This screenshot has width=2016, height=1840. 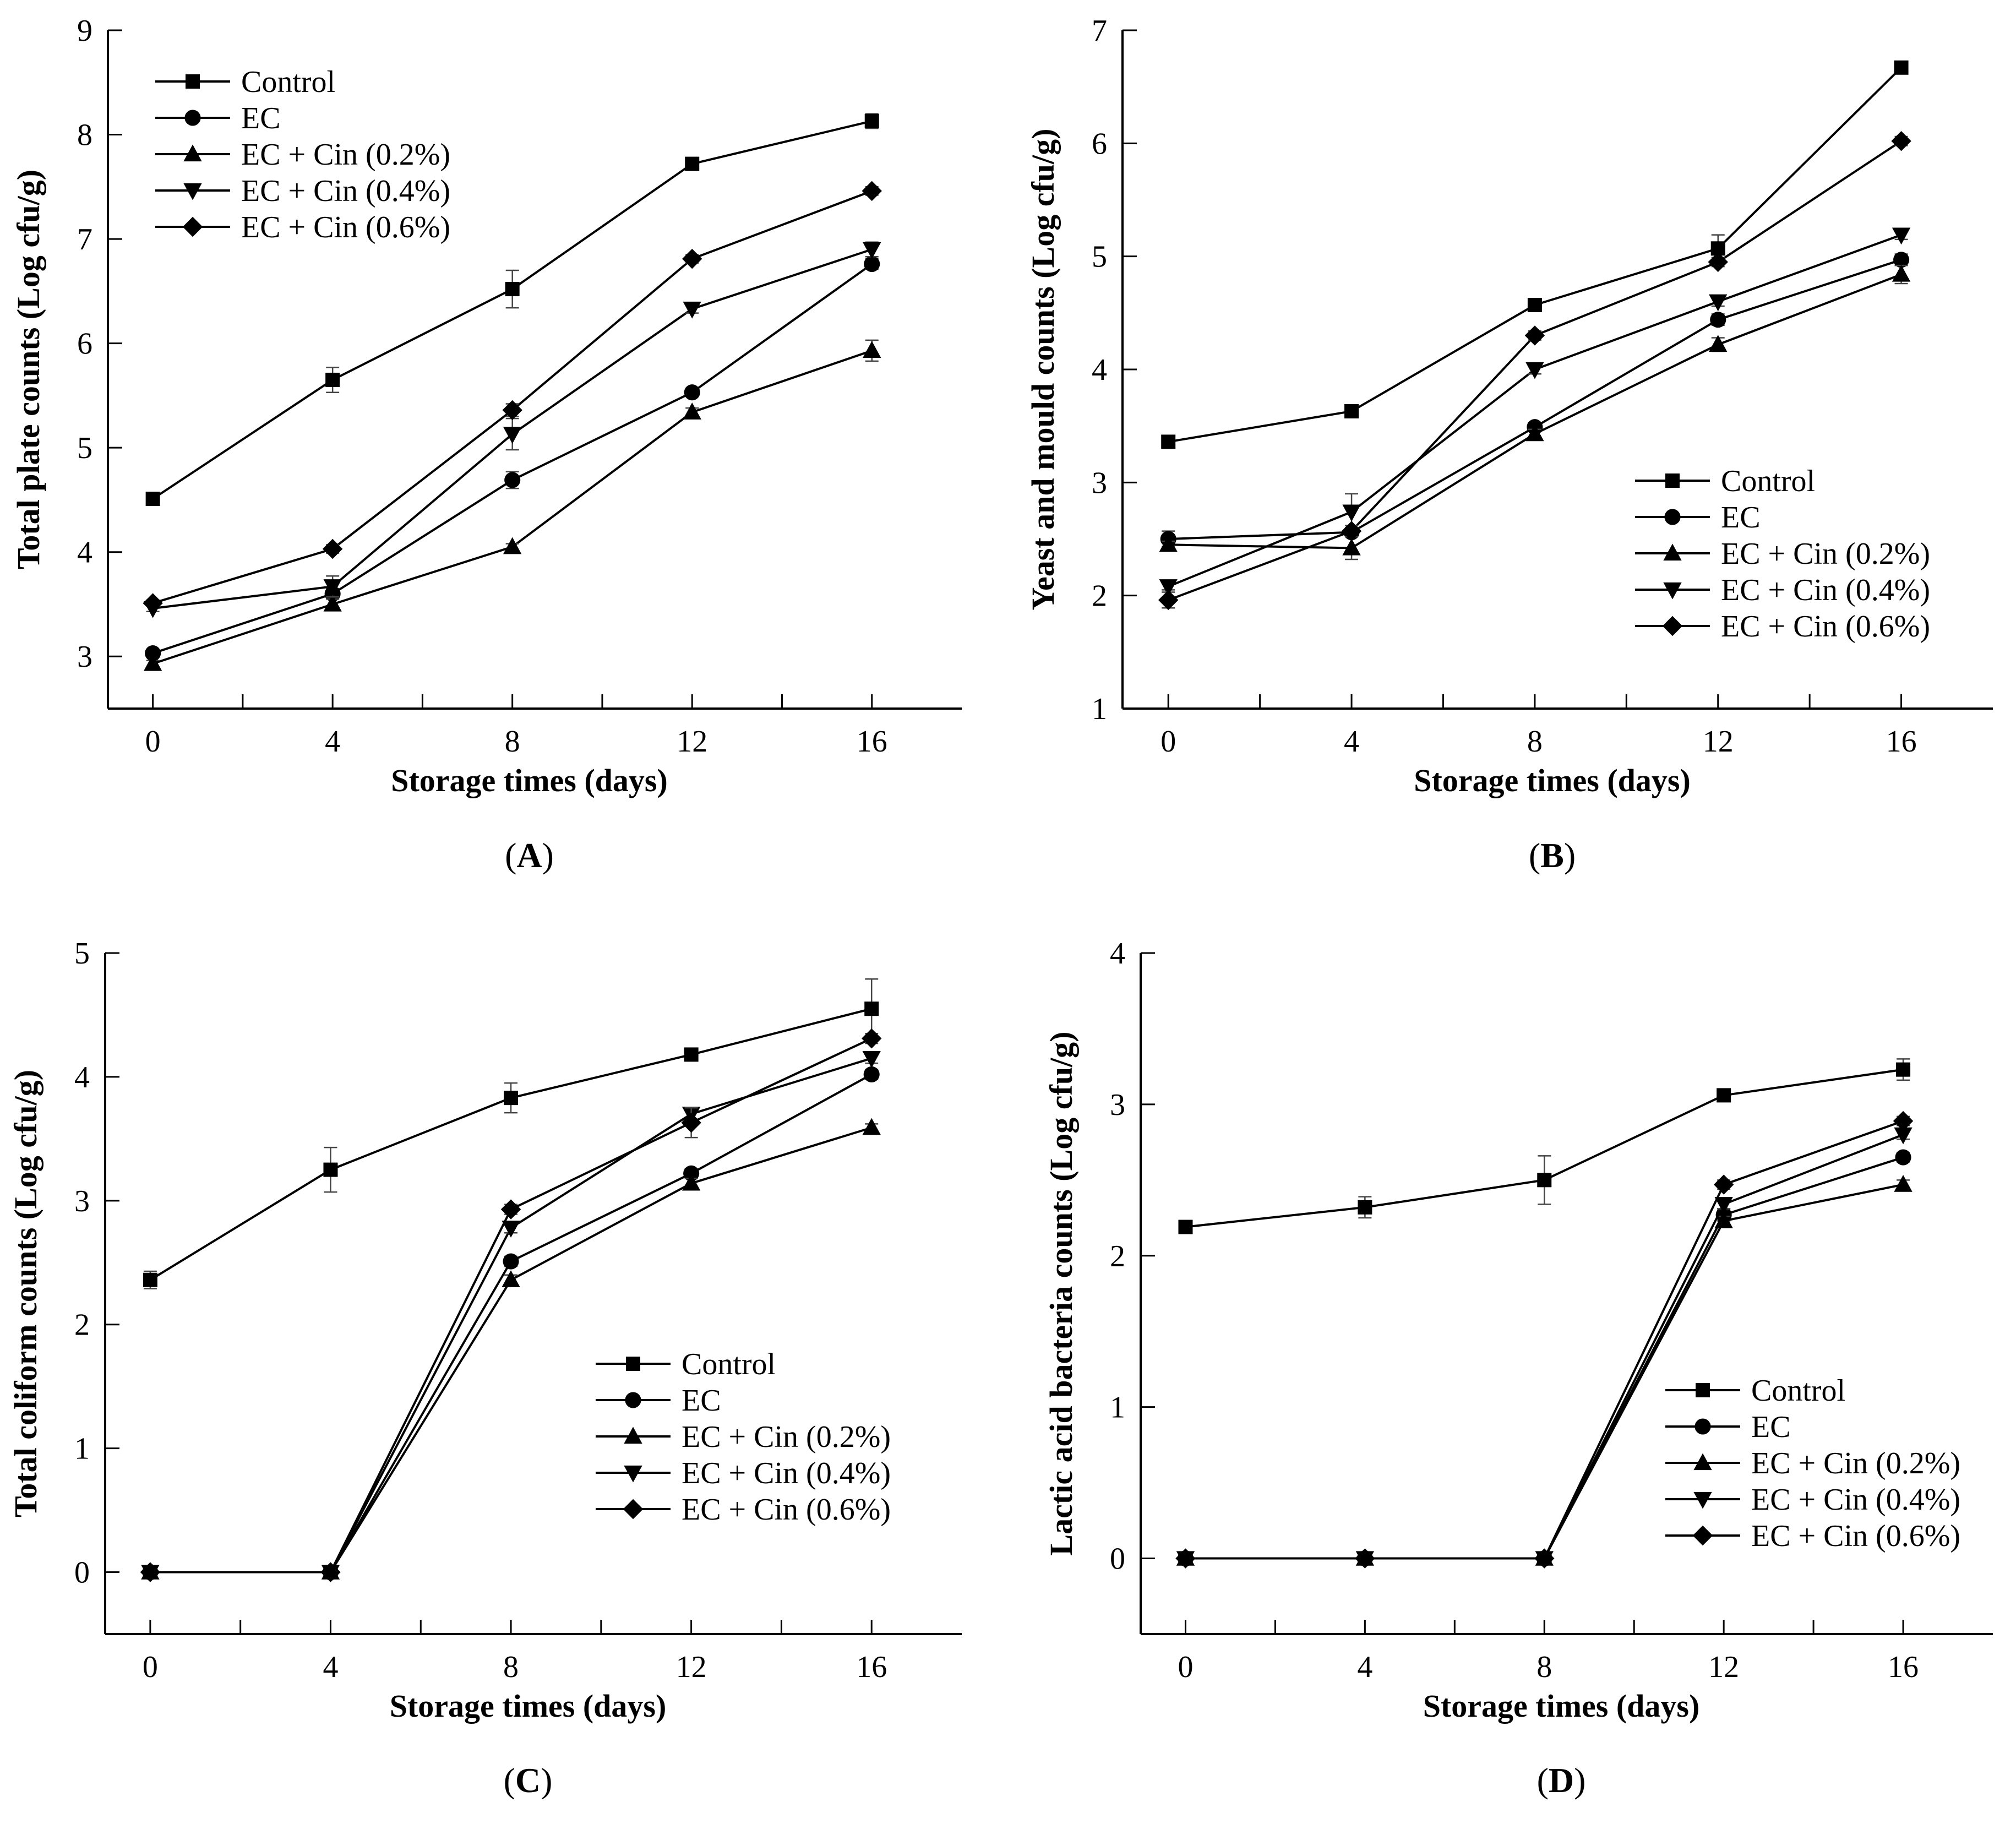 I want to click on panel-label: (B), so click(x=1552, y=855).